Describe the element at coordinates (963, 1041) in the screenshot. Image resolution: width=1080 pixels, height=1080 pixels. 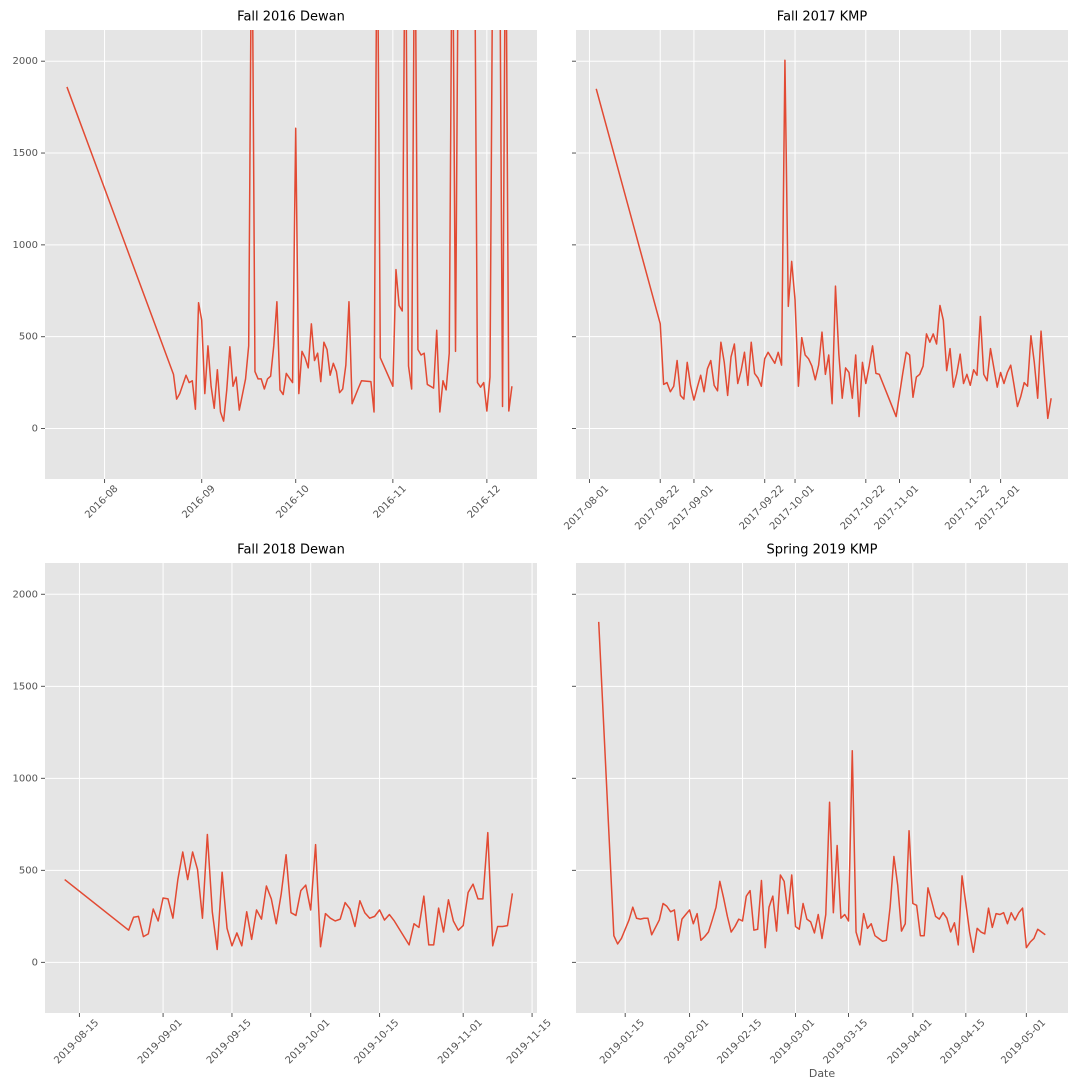
I see `x-tick-label: 2019-04-15` at that location.